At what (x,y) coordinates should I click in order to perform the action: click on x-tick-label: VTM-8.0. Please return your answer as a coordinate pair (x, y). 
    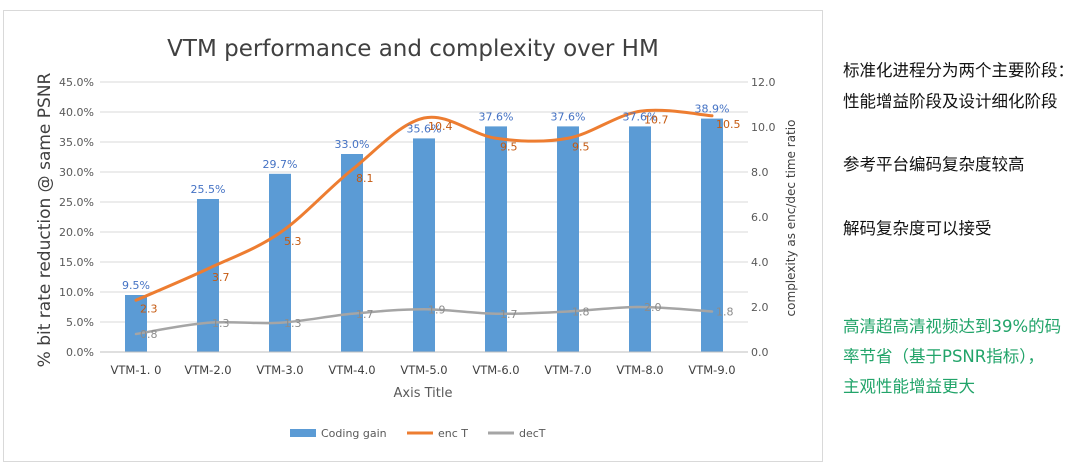
    Looking at the image, I should click on (639, 370).